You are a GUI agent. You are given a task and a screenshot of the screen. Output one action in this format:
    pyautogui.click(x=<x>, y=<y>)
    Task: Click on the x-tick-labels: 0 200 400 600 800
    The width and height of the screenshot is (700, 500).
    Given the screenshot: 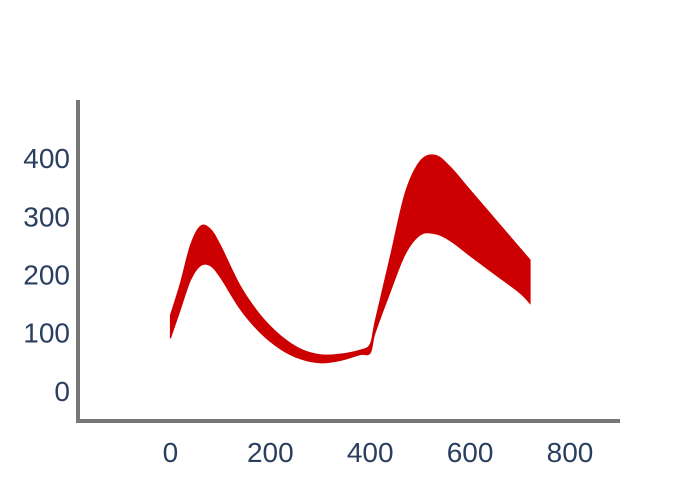 What is the action you would take?
    pyautogui.click(x=378, y=452)
    